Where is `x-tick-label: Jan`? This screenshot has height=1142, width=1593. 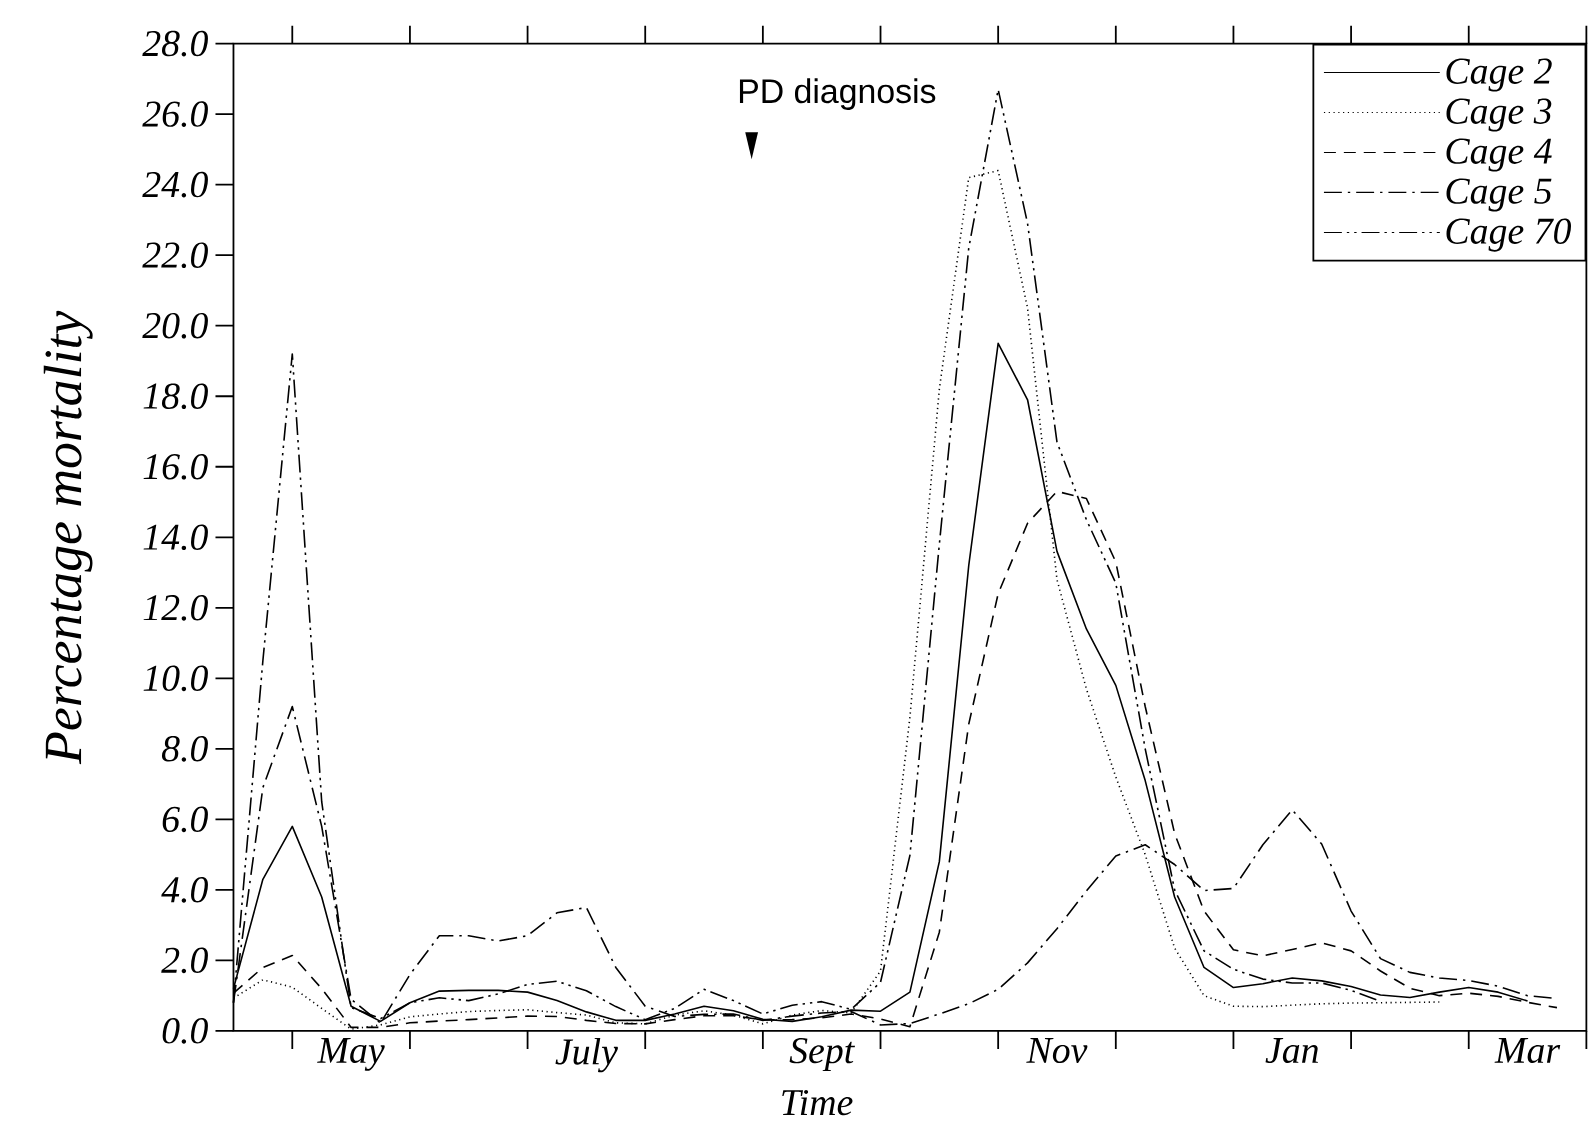 x-tick-label: Jan is located at coordinates (1291, 1051).